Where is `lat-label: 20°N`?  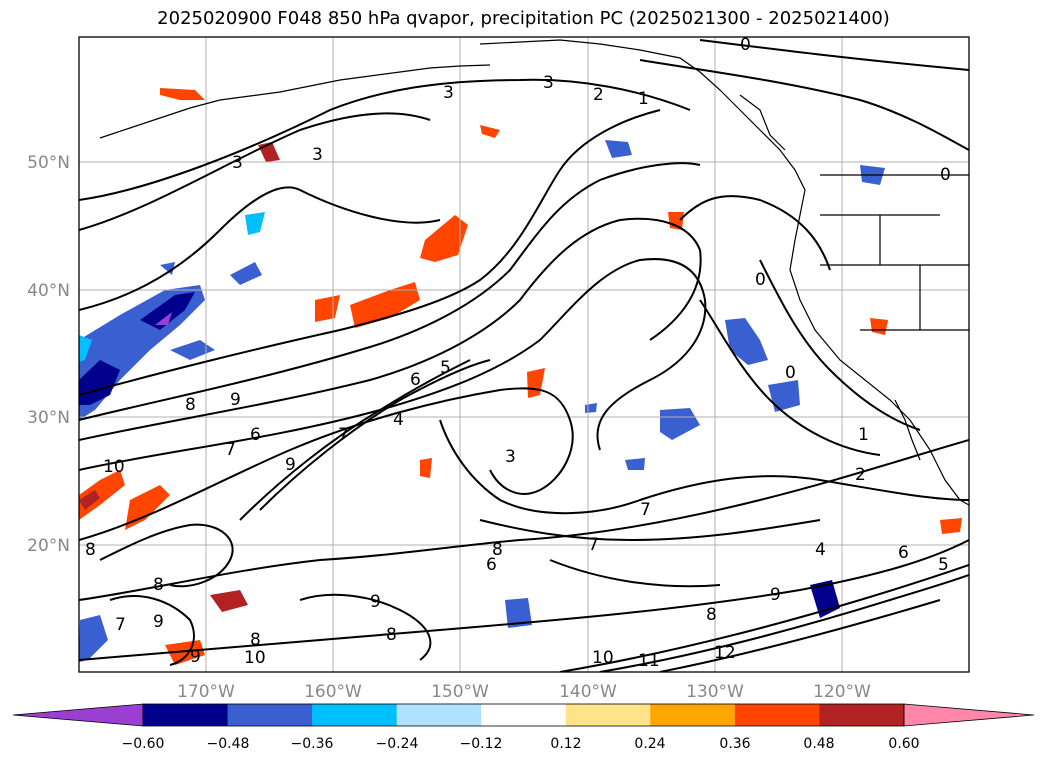 lat-label: 20°N is located at coordinates (48, 546).